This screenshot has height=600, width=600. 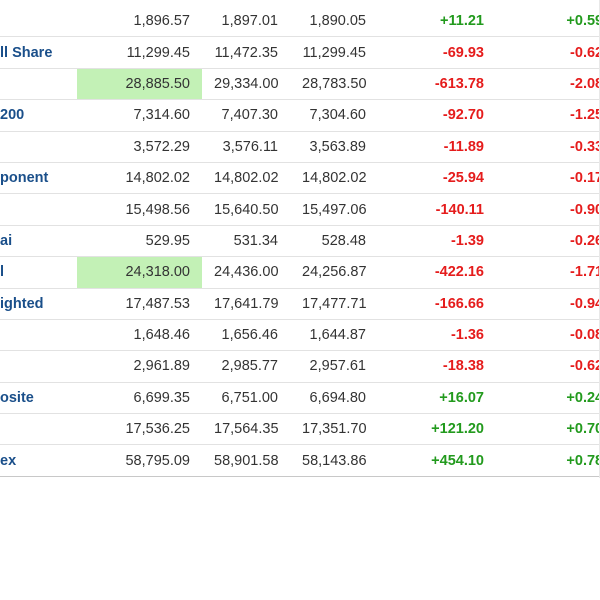 I want to click on change-percent-cell: -0.08%, so click(x=548, y=335).